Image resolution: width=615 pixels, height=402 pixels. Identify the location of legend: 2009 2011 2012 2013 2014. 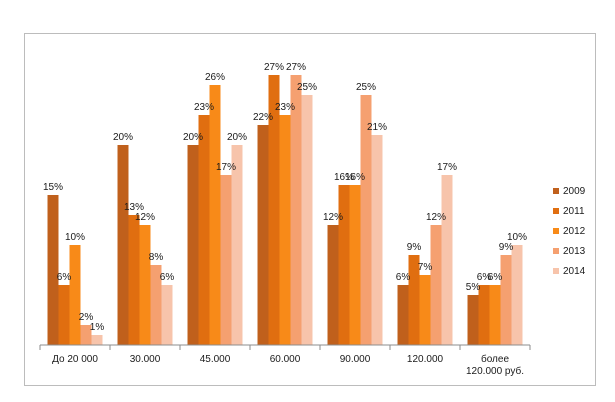
(569, 231).